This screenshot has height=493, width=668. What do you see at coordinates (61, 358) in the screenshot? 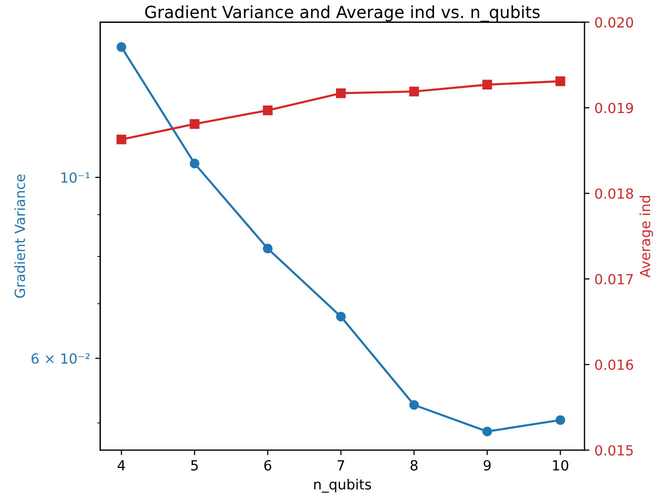
I see `y-tick-label: 6 × 10⁻²` at bounding box center [61, 358].